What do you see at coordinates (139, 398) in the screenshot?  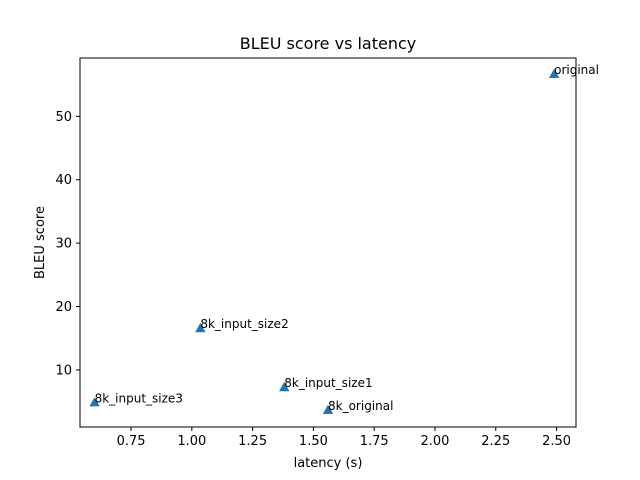 I see `data-point-label: 8k_input_size3` at bounding box center [139, 398].